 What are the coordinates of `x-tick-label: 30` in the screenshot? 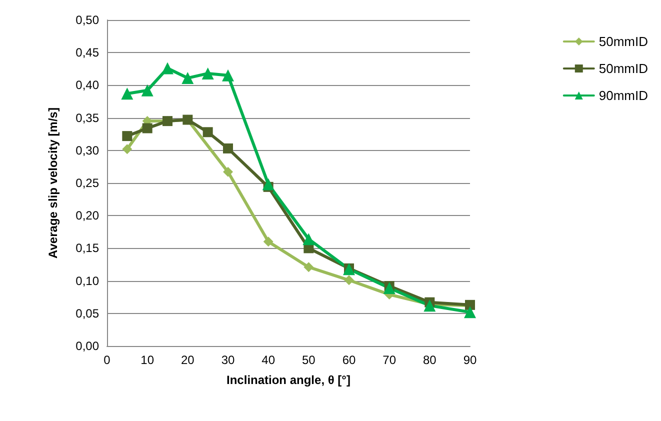 It's located at (228, 360).